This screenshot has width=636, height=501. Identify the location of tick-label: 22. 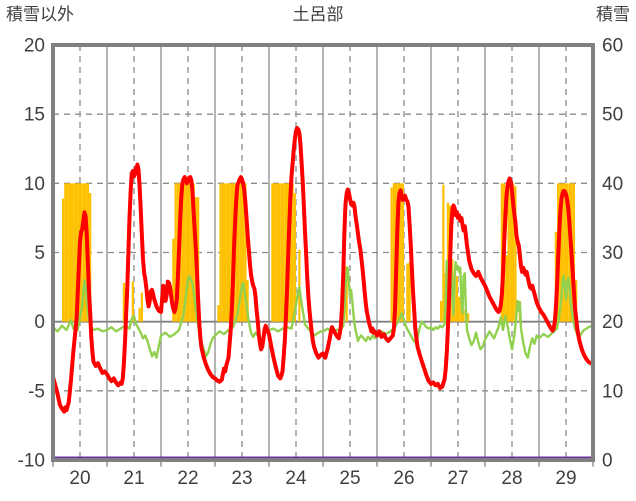
(187, 478).